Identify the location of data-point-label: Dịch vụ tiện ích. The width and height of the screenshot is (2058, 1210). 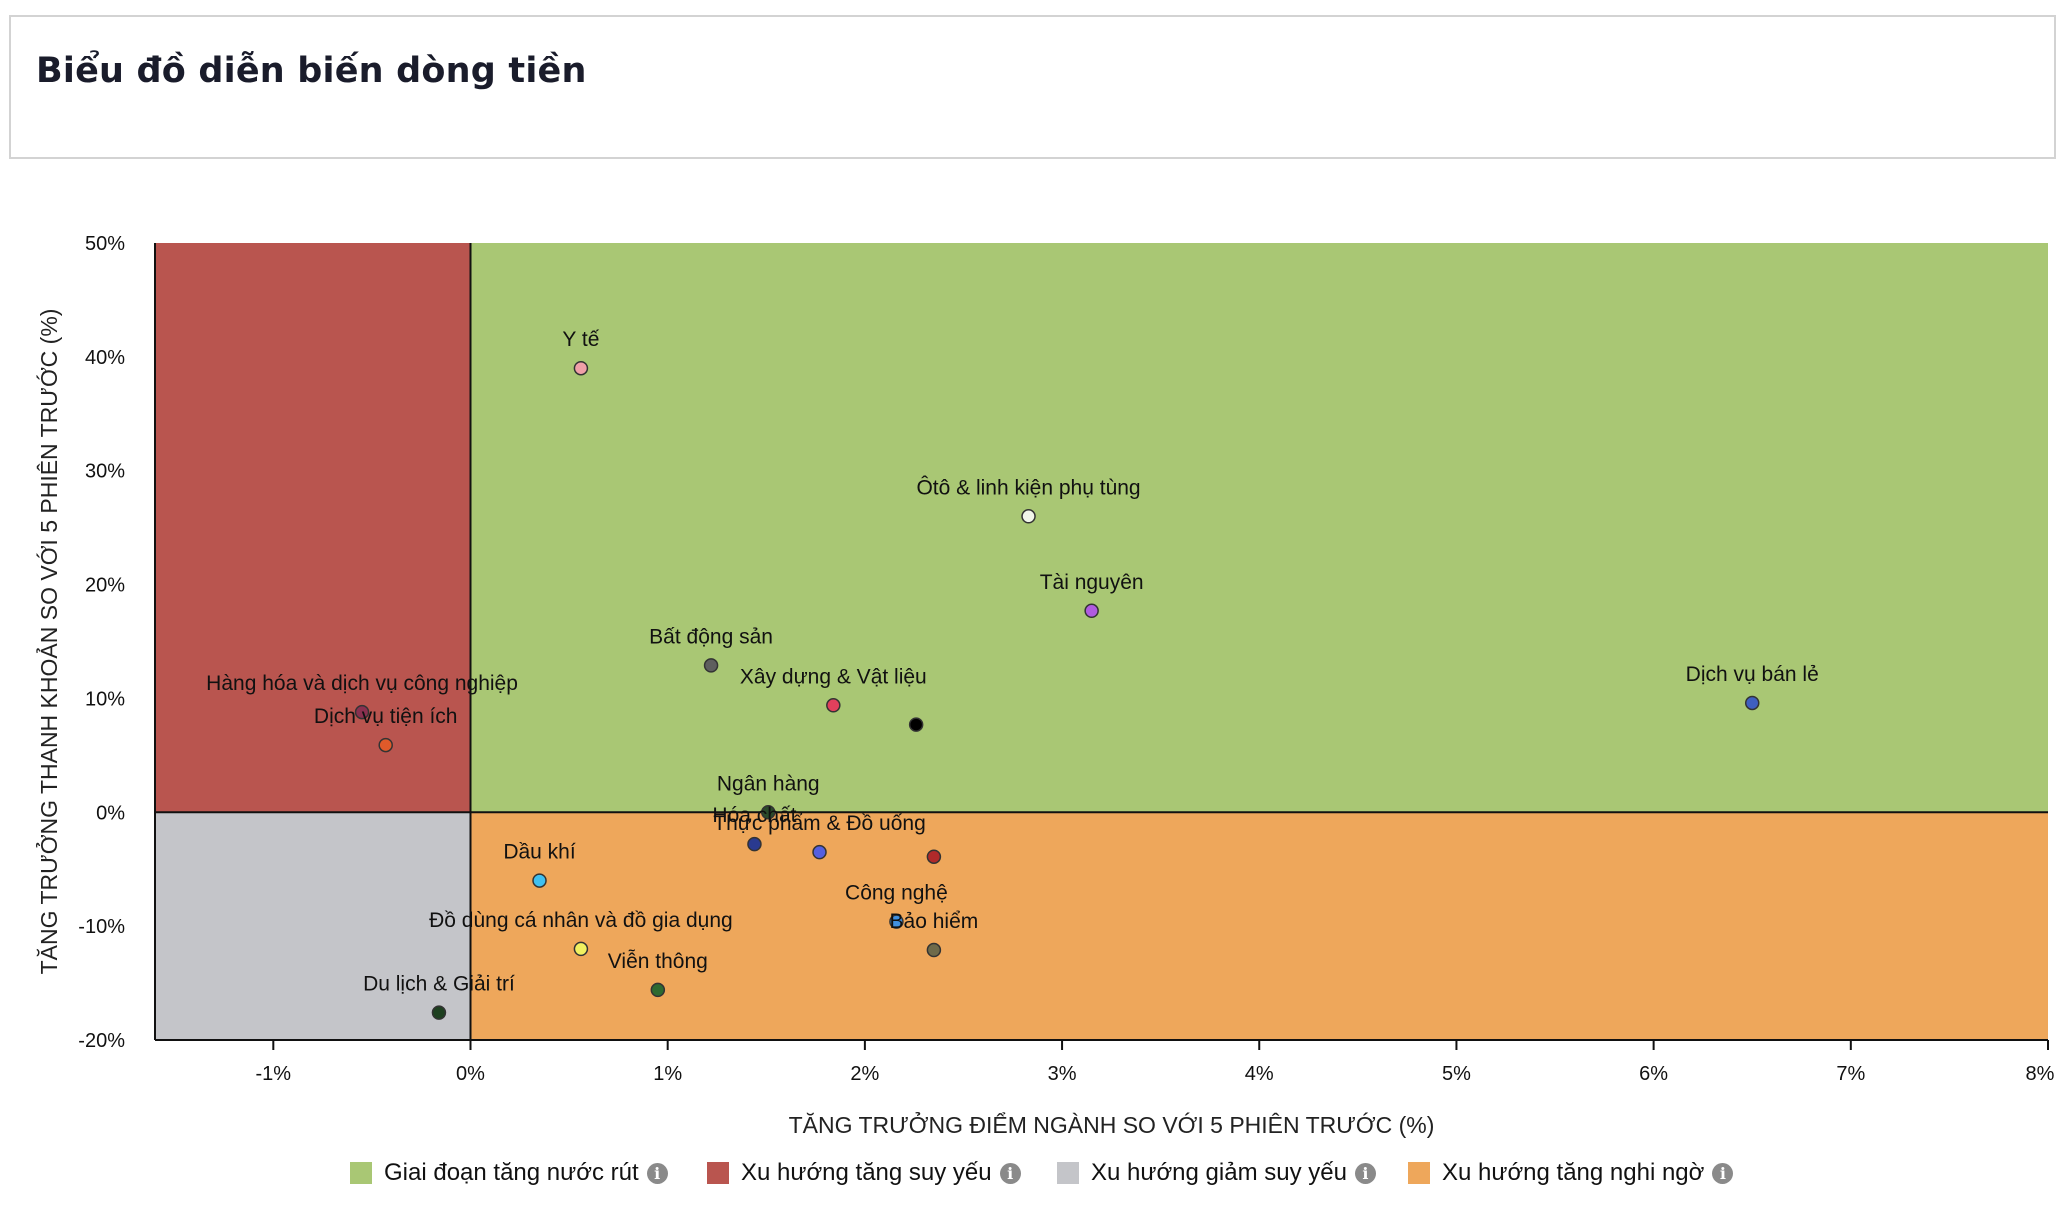
(386, 716).